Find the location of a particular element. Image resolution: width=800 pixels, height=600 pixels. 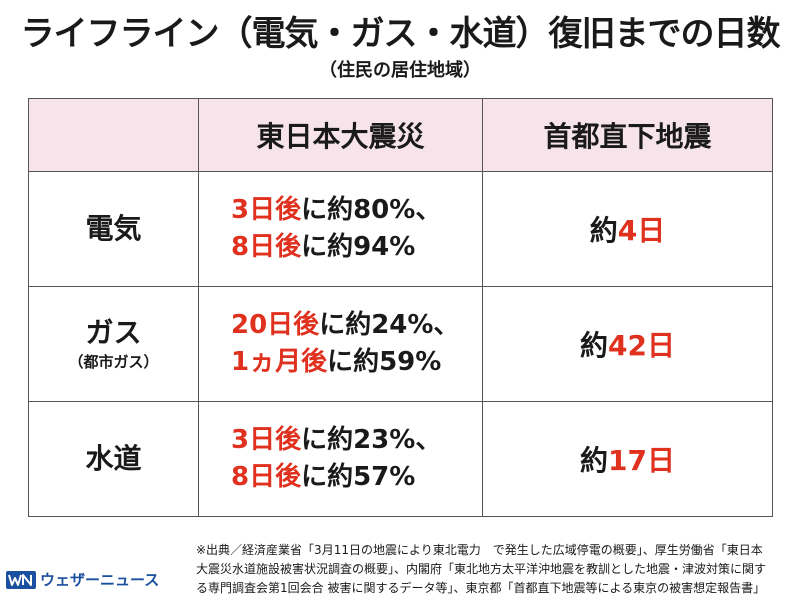

east-japan-cell: 20日後に約24%、 1ヵ月後に約59% is located at coordinates (340, 344).